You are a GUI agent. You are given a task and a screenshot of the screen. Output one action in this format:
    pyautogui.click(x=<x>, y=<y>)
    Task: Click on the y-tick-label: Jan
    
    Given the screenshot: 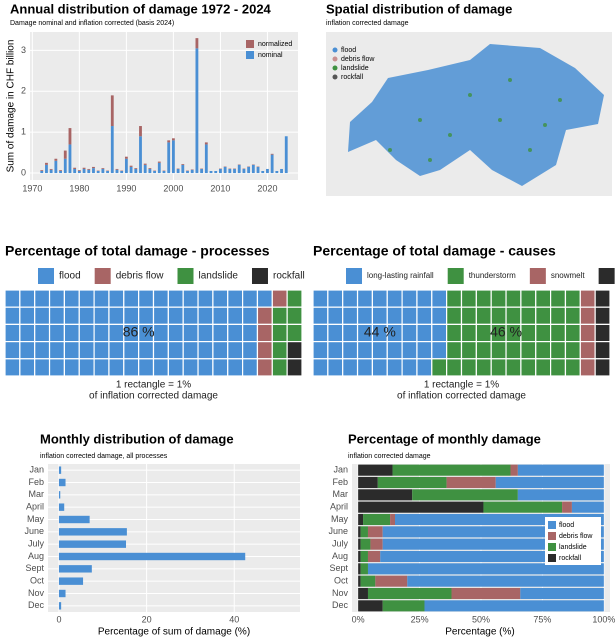 What is the action you would take?
    pyautogui.click(x=340, y=470)
    